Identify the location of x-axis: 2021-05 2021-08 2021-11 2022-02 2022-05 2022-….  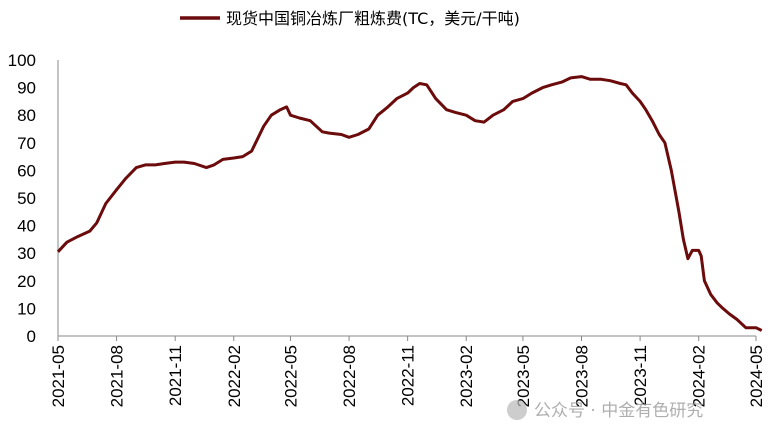
(407, 371).